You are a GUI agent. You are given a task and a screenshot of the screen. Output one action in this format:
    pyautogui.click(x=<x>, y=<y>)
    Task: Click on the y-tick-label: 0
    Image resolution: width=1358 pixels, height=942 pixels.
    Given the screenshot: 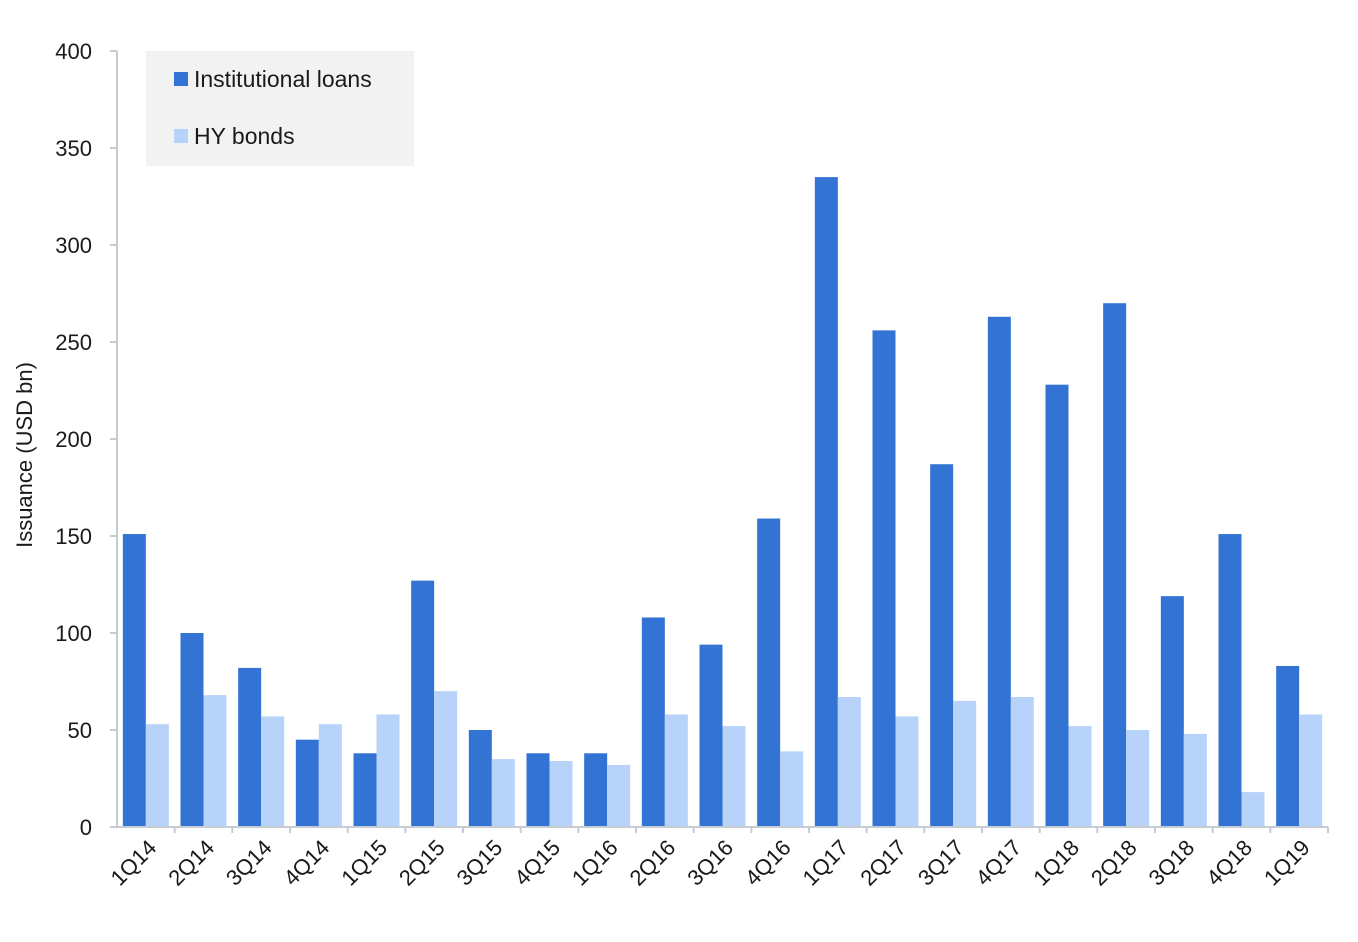 What is the action you would take?
    pyautogui.click(x=86, y=827)
    